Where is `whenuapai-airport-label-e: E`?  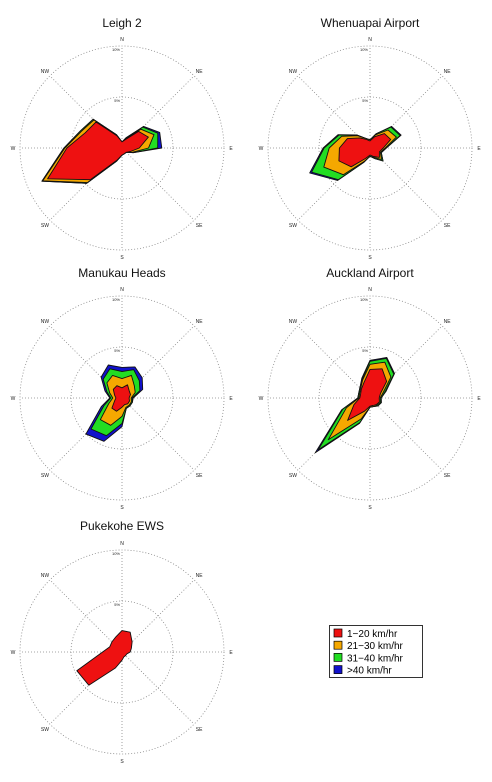
whenuapai-airport-label-e: E is located at coordinates (479, 149).